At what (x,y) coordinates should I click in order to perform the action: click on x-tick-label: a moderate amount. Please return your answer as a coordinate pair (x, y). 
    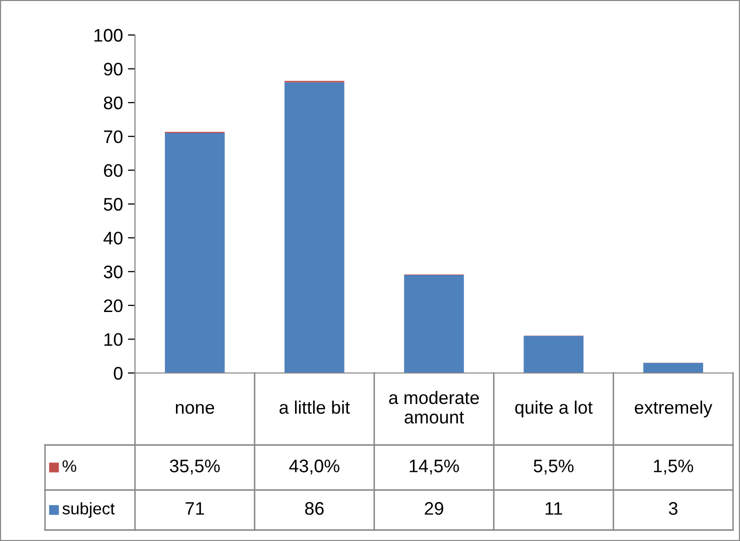
    Looking at the image, I should click on (434, 407).